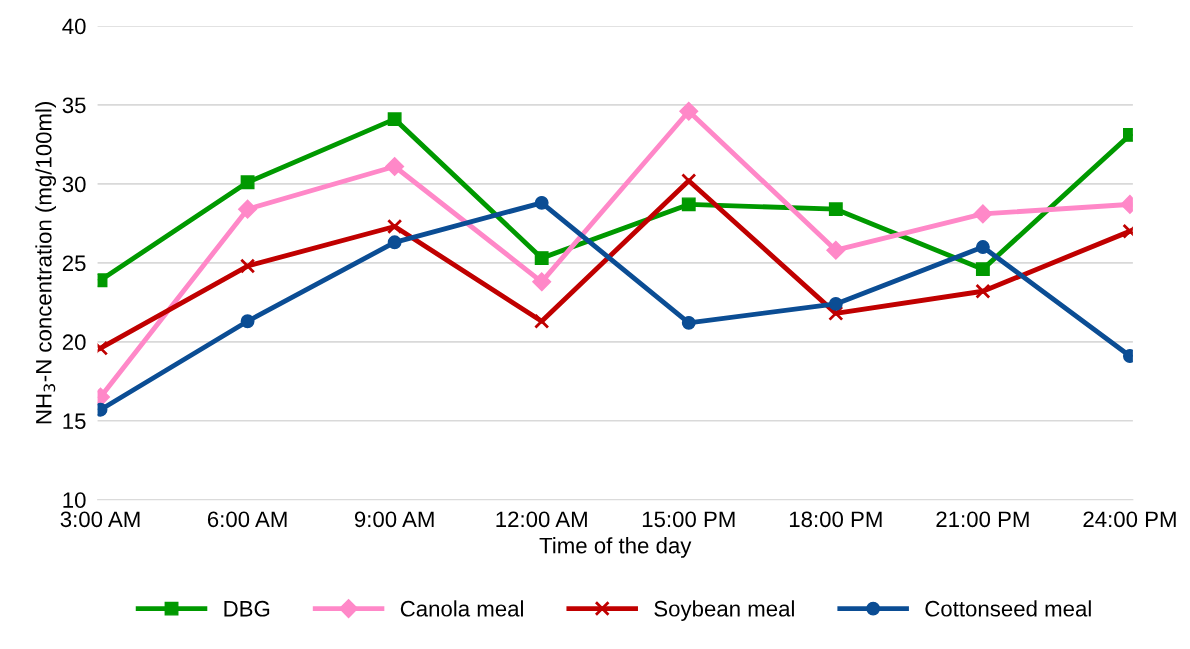  I want to click on legend-label: Canola meal, so click(461, 608).